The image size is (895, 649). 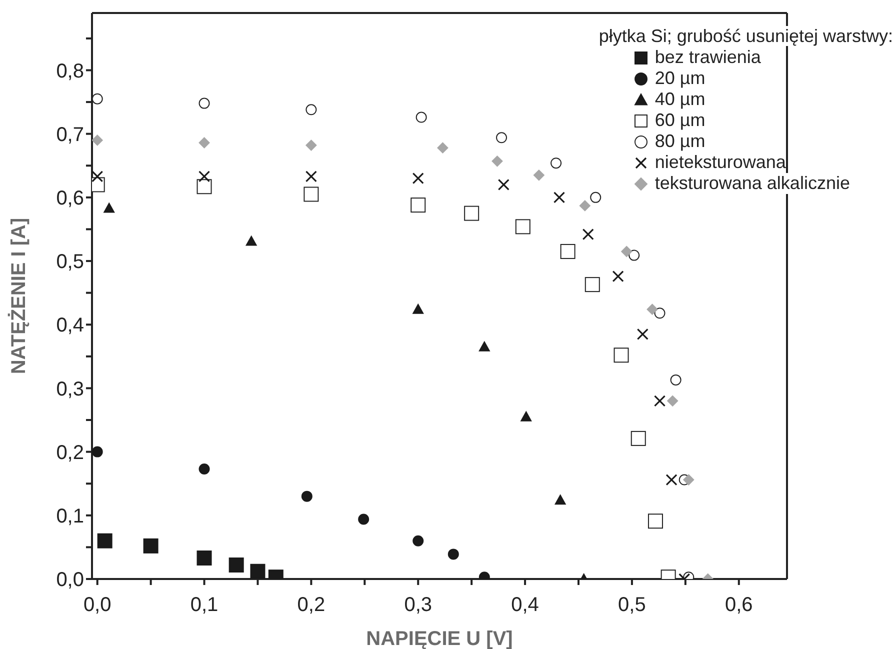 What do you see at coordinates (738, 605) in the screenshot?
I see `x-tick-label: 0,6` at bounding box center [738, 605].